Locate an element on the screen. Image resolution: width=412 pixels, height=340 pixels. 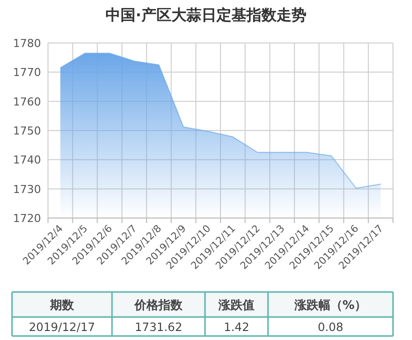
text: 价格指数 is located at coordinates (159, 305).